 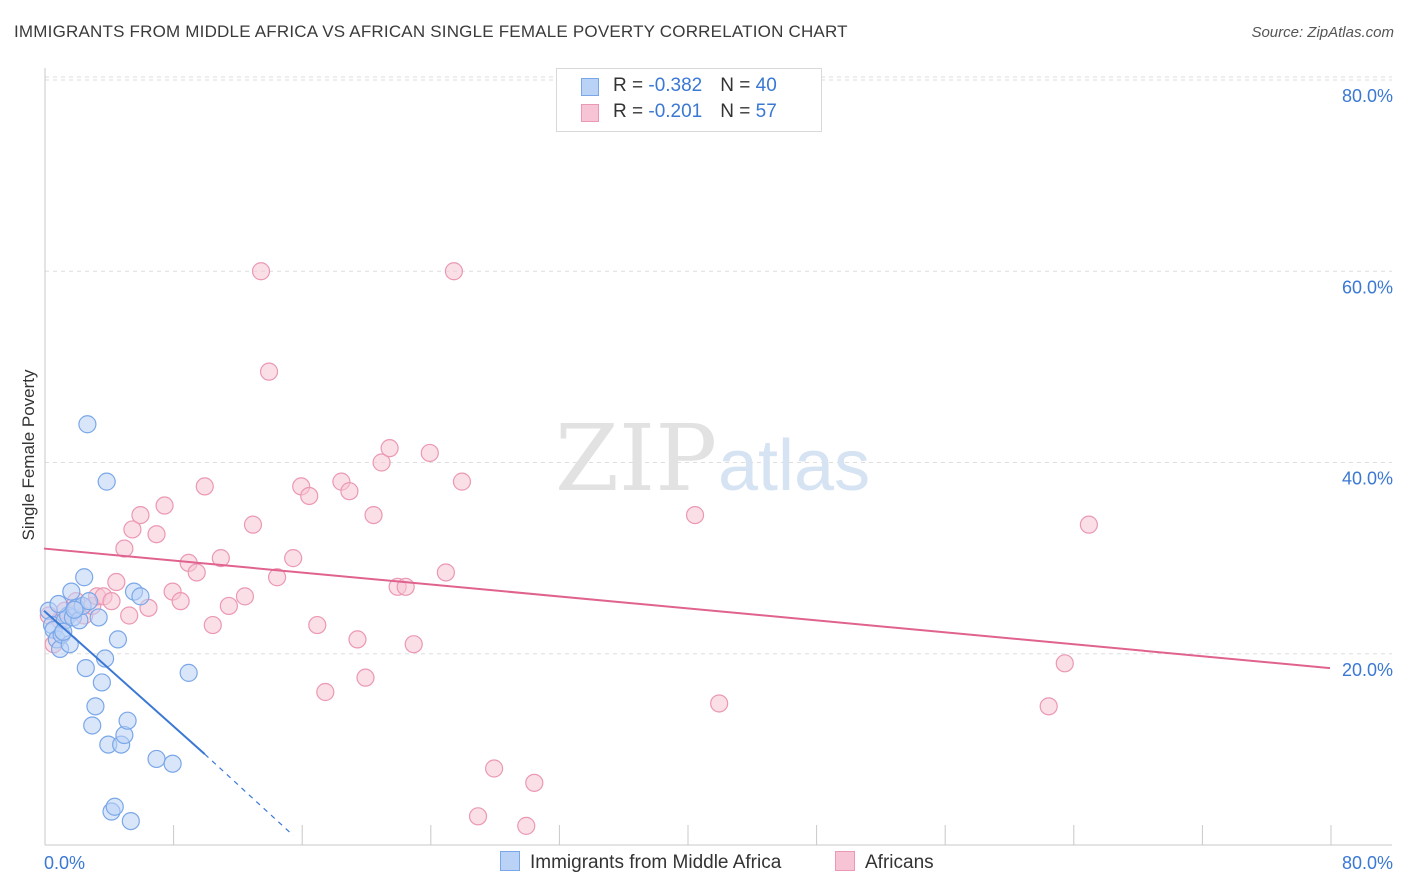 I want to click on legend-r-value: -0.201, so click(x=675, y=111).